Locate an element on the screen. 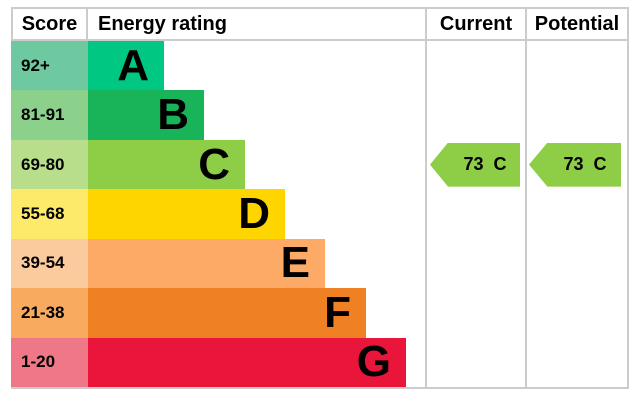  potential-rating-value: 73 is located at coordinates (573, 164).